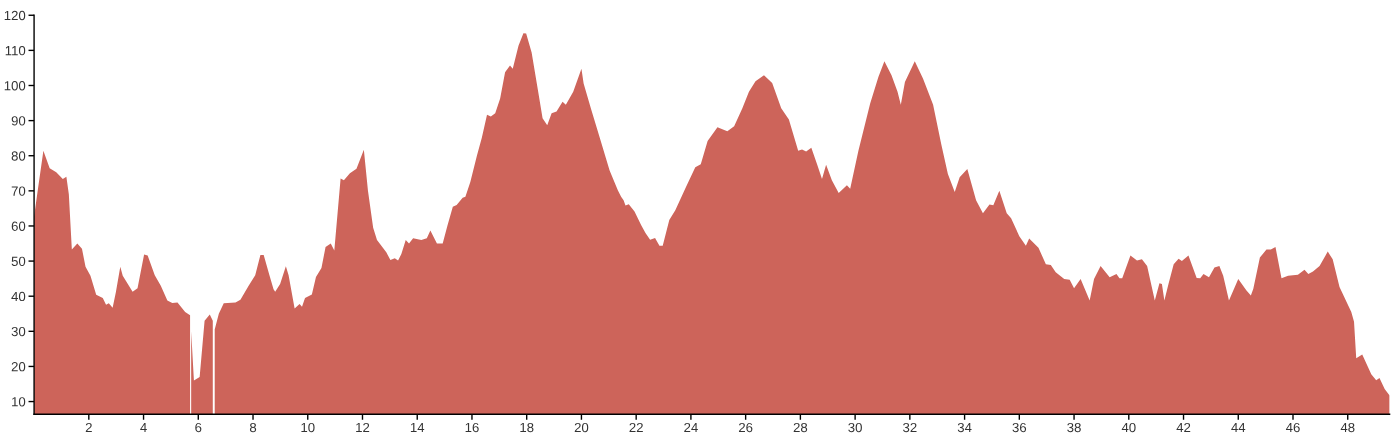 This screenshot has width=1391, height=436. I want to click on x-tick-label: 6, so click(198, 427).